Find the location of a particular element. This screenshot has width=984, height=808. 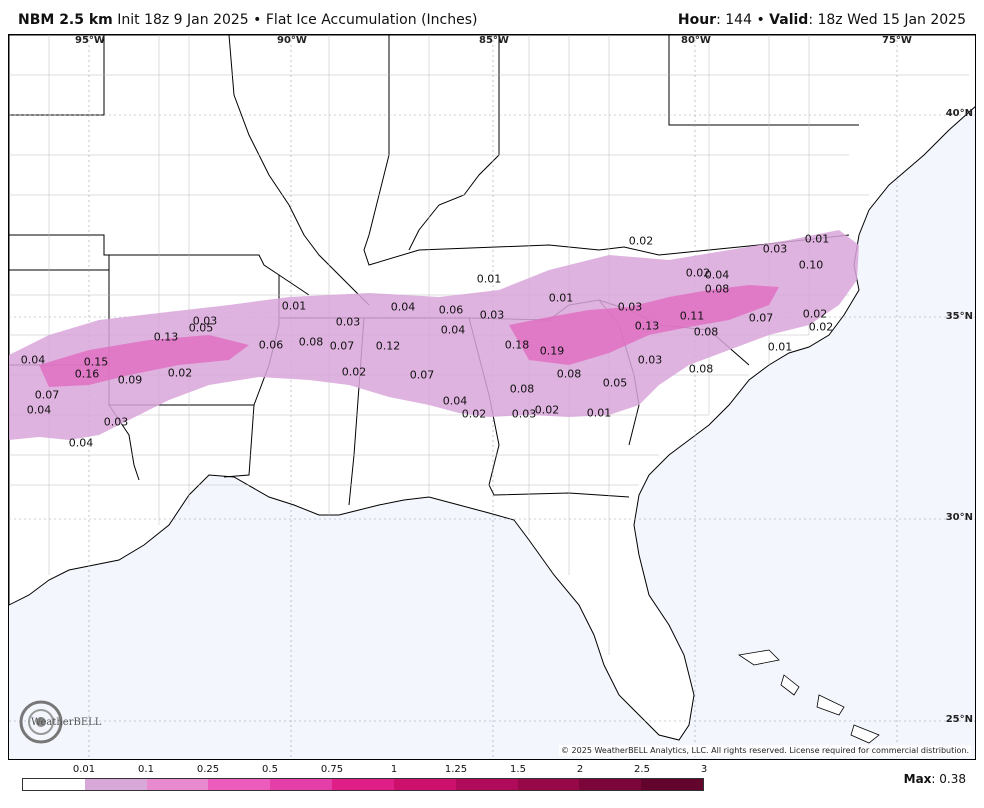

ice-value-label: 0.10 is located at coordinates (811, 265).